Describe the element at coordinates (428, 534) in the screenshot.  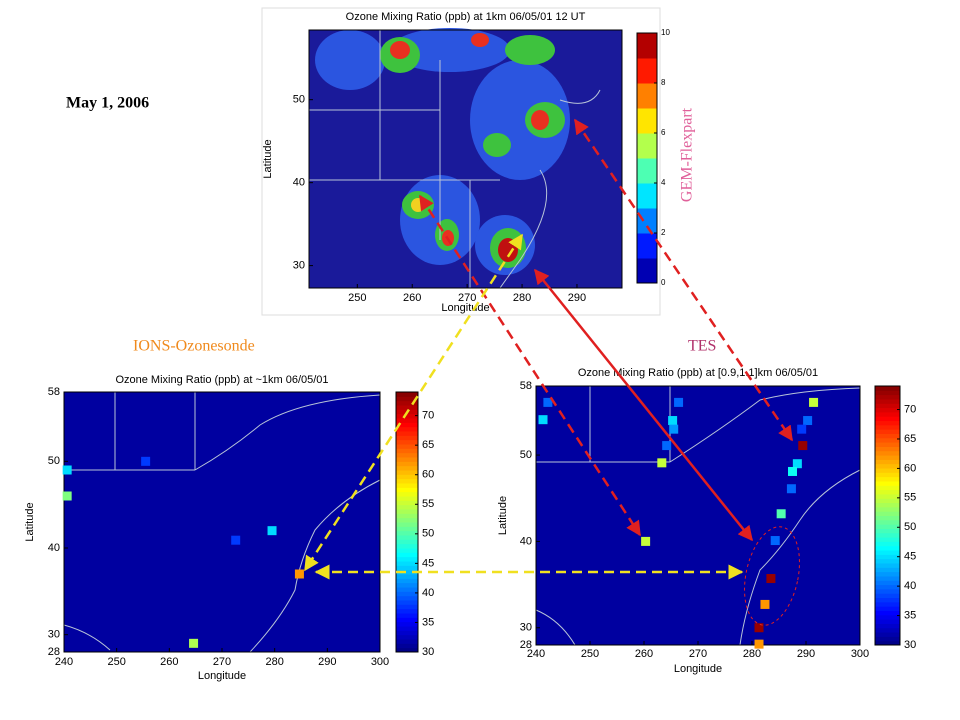
I see `colorbar-tick-label: 50` at that location.